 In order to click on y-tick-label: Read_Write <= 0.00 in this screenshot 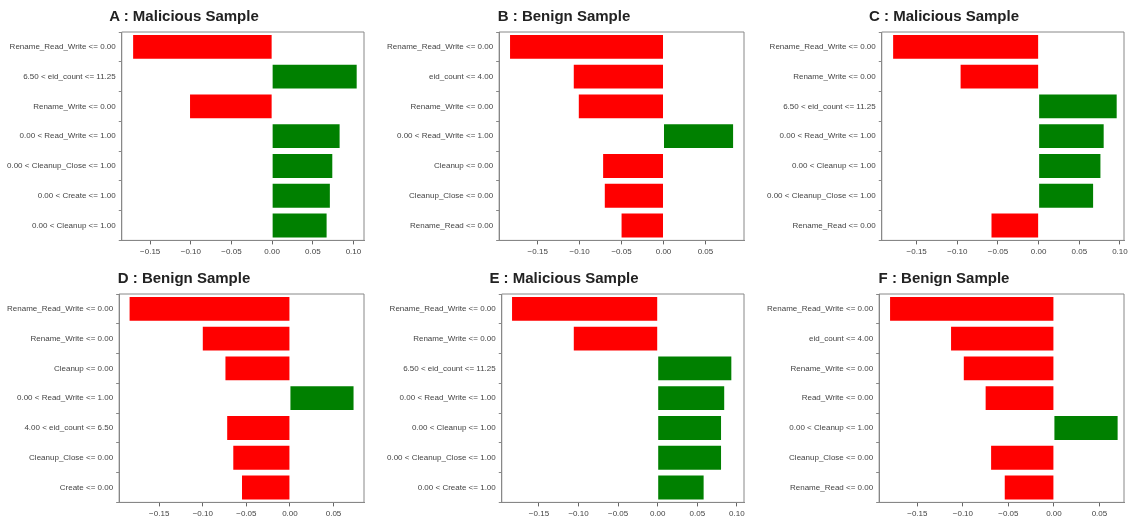, I will do `click(837, 398)`.